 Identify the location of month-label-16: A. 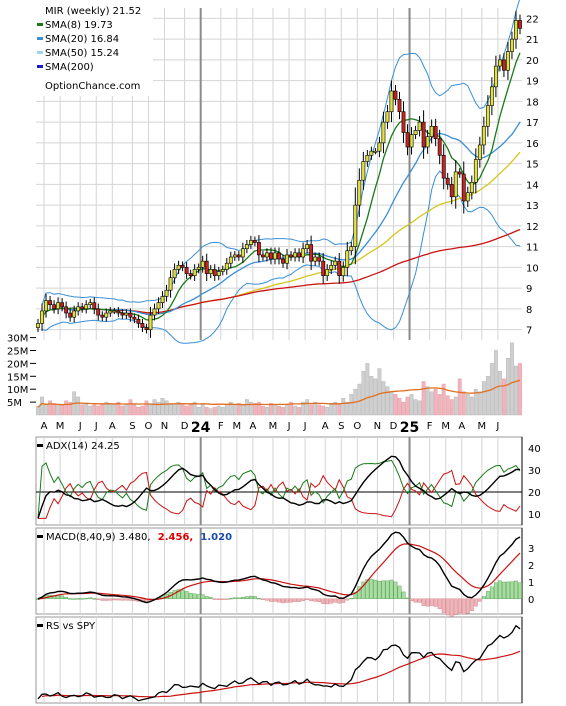
(325, 426).